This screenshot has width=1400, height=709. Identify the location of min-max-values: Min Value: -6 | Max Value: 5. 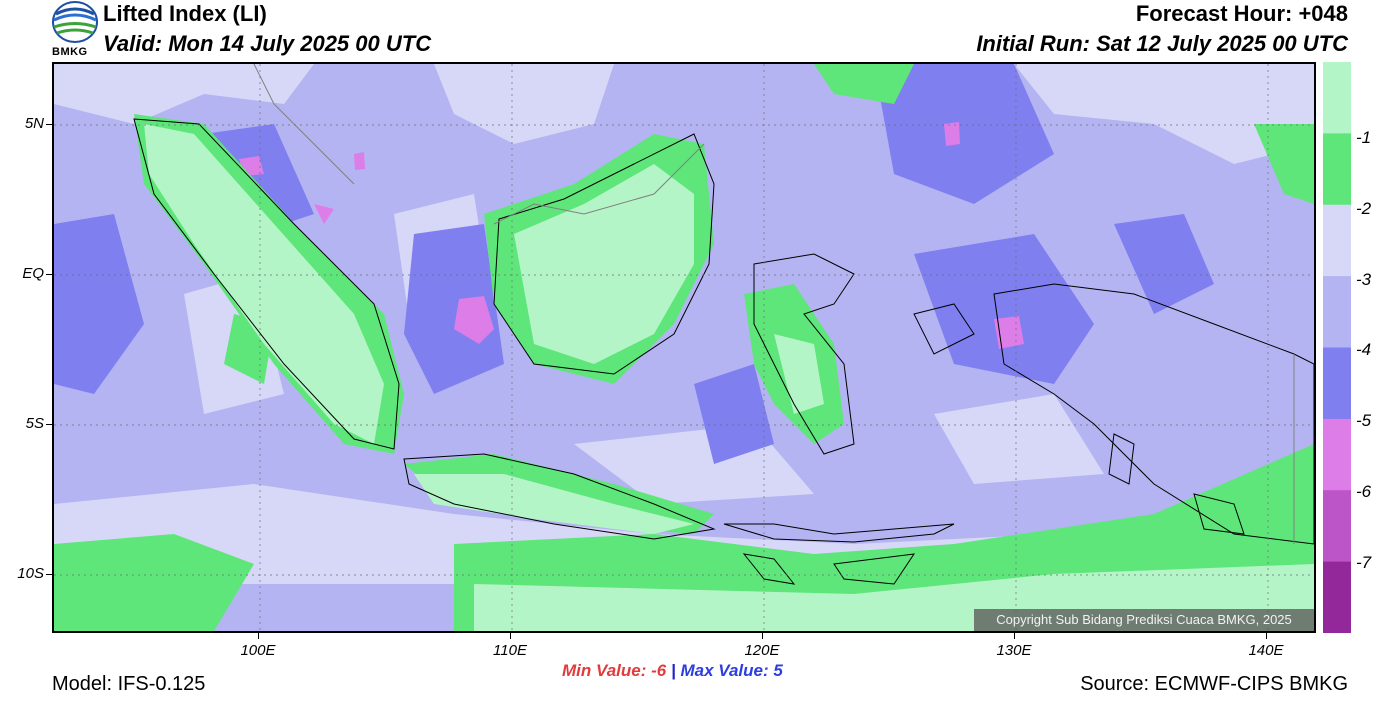
(672, 671).